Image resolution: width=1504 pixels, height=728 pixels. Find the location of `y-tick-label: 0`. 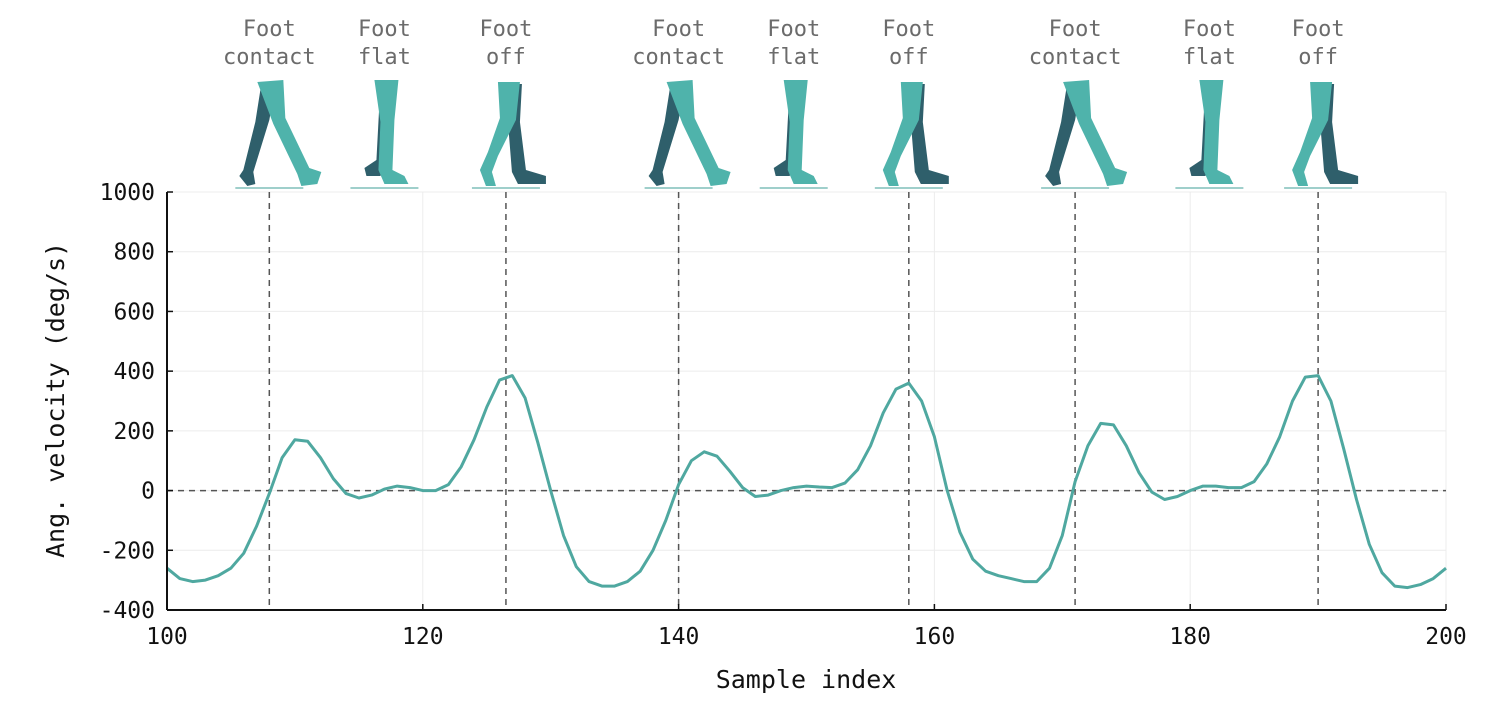

y-tick-label: 0 is located at coordinates (148, 492).